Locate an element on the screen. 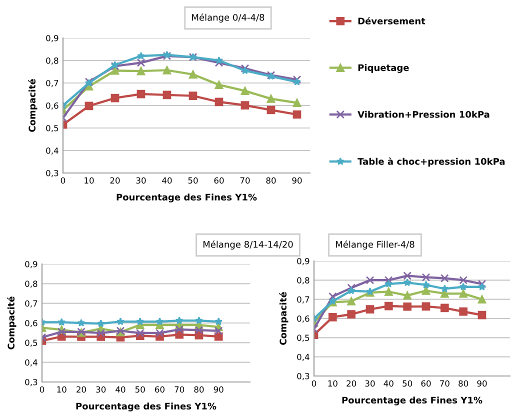  chart-title: Mélange Filler-4/8 is located at coordinates (375, 245).